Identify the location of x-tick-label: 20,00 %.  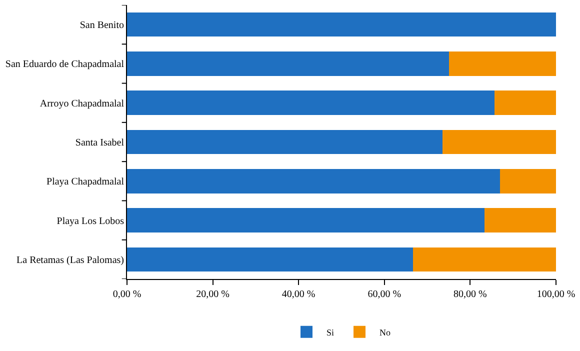
(213, 294).